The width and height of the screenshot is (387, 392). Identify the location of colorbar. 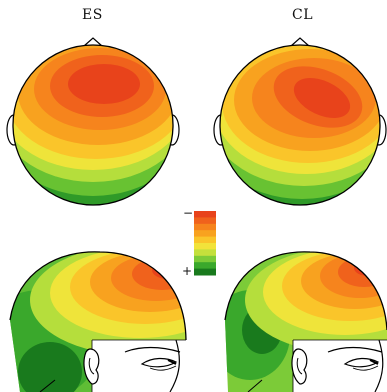
(205, 243).